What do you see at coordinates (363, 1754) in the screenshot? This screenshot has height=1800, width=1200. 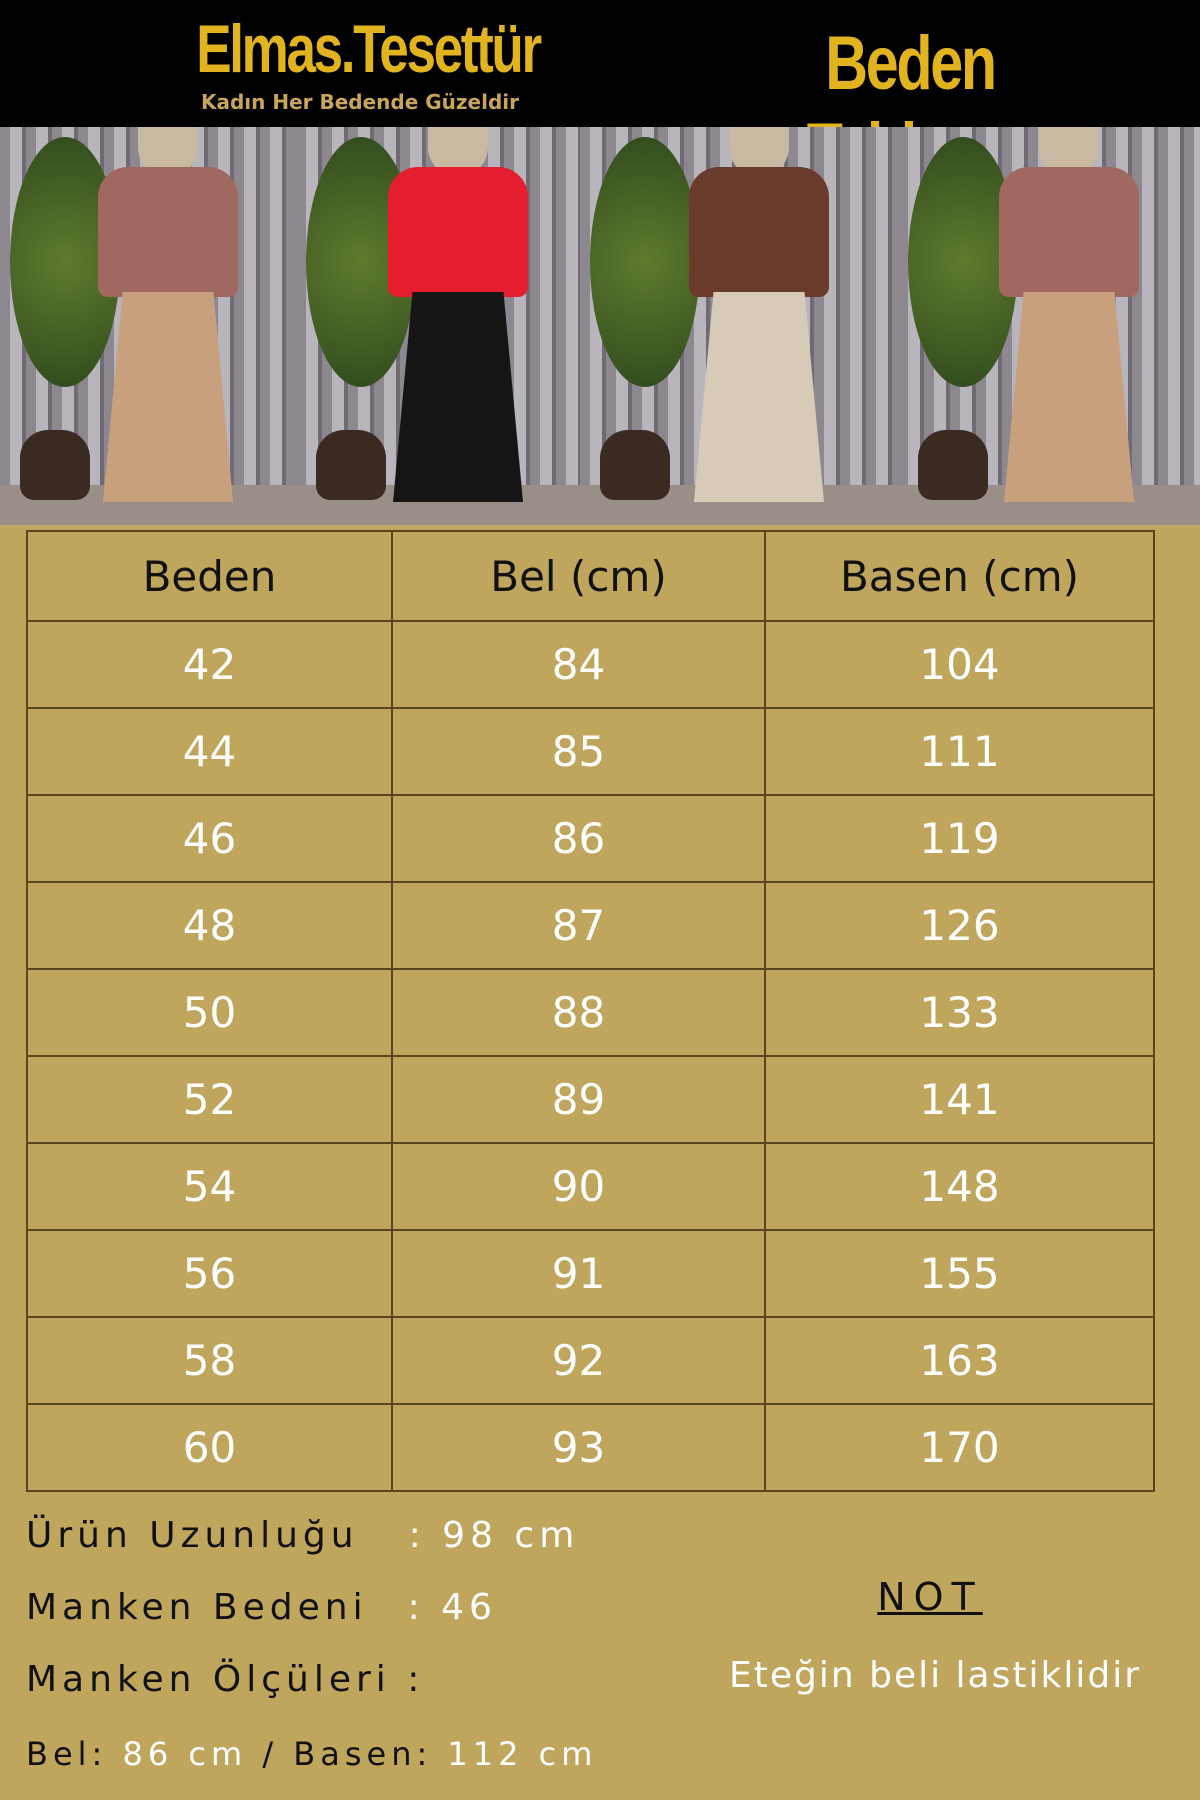 I see `basen-label: Basen:` at bounding box center [363, 1754].